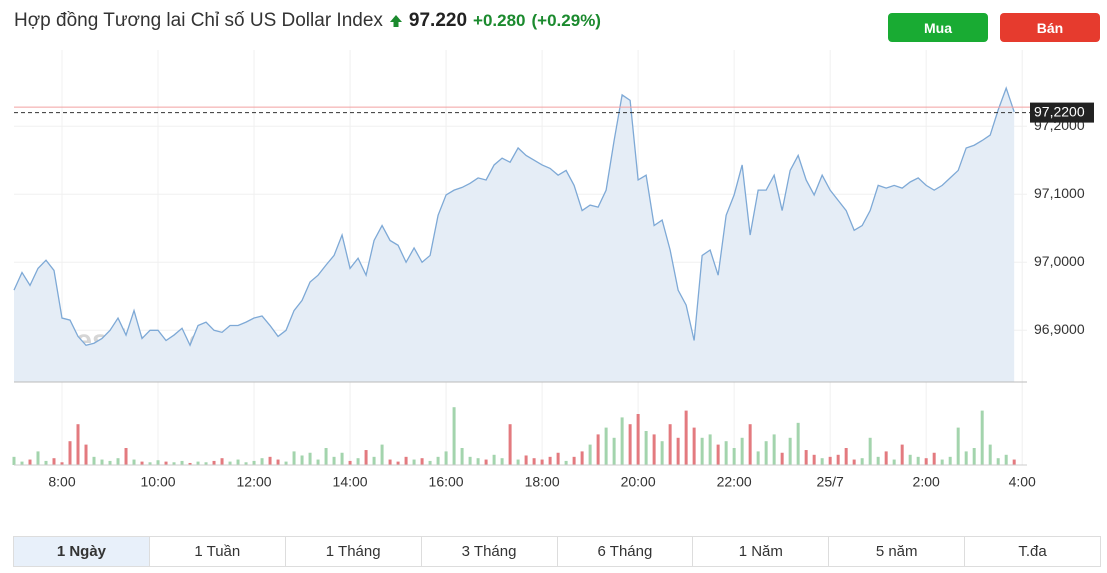  I want to click on range-tab: 6 Tháng, so click(624, 551).